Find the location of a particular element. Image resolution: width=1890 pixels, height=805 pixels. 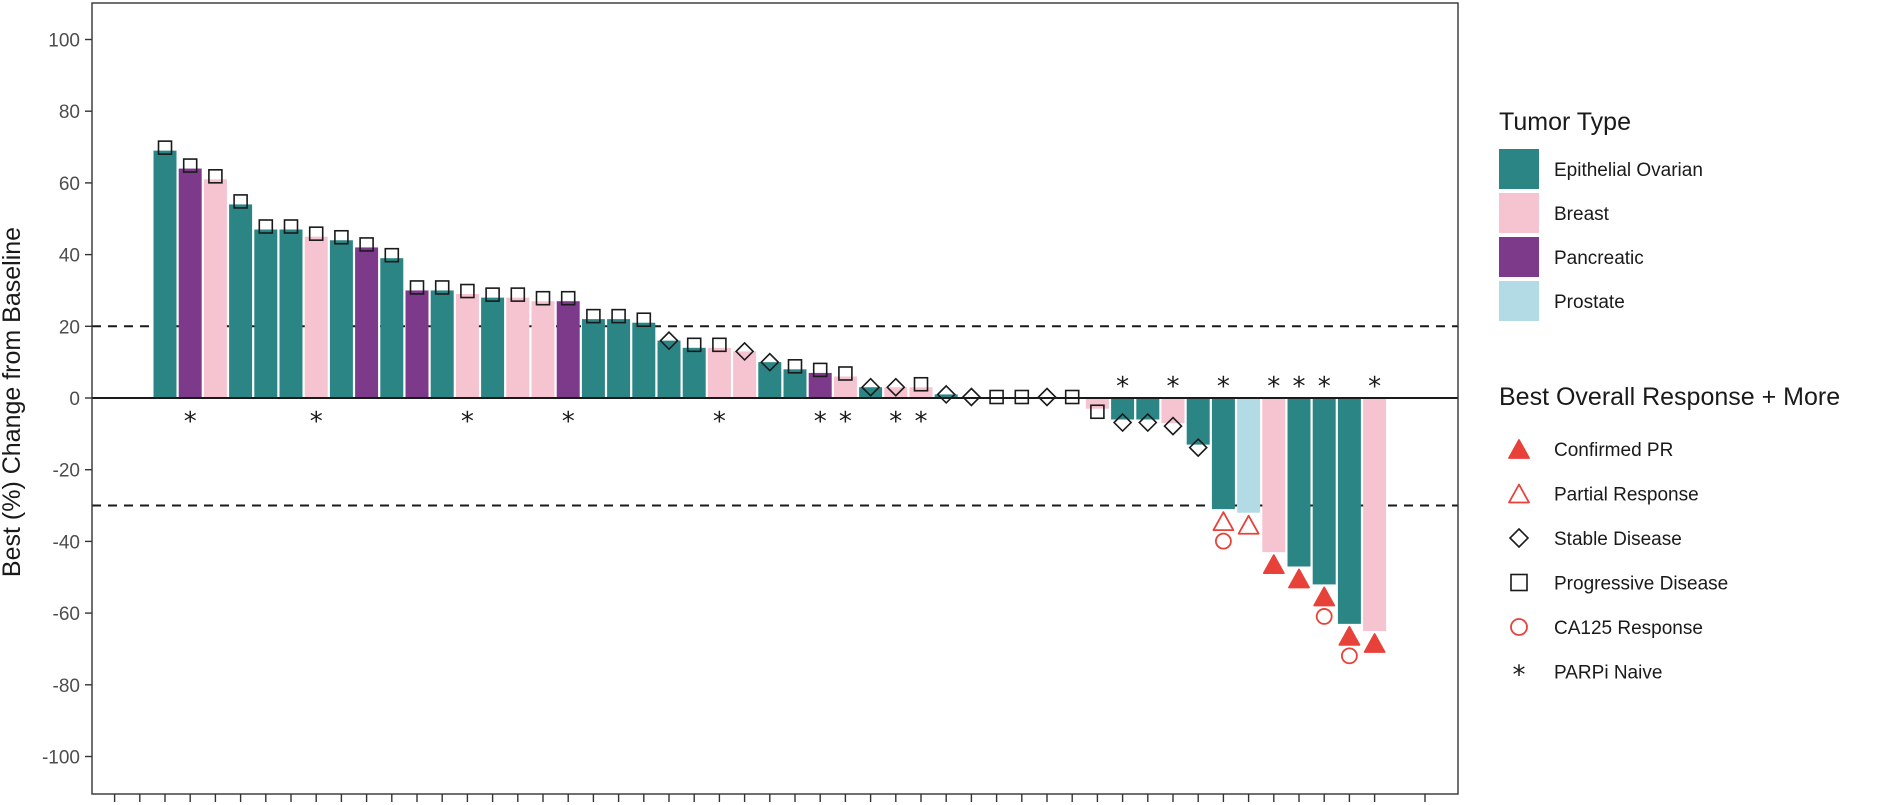

legend-label-ca125: CA125 Response is located at coordinates (1628, 628).